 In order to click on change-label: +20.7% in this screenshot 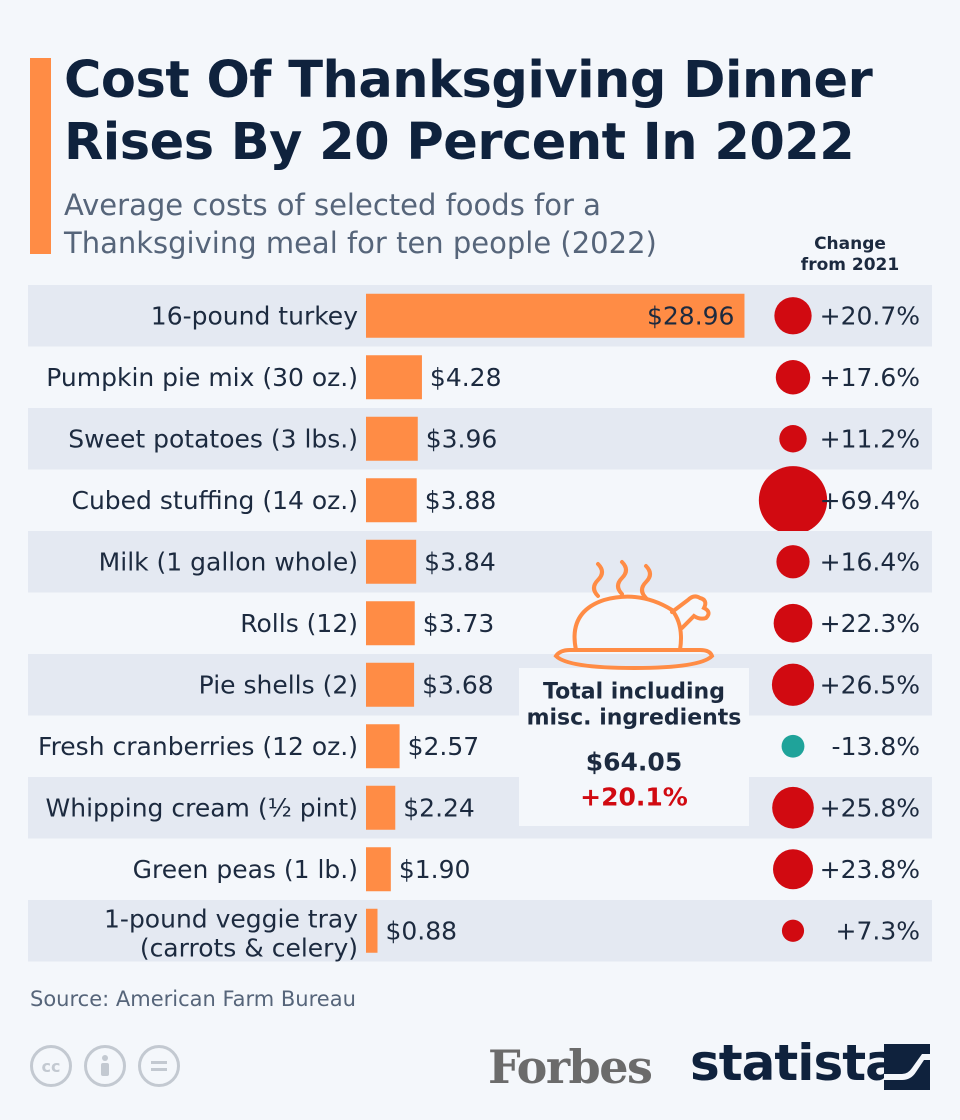, I will do `click(870, 315)`.